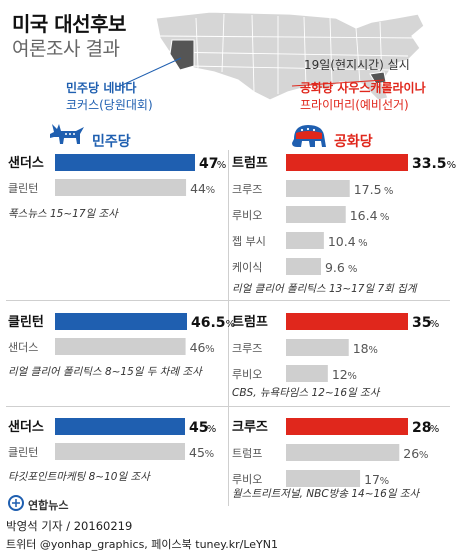 The image size is (456, 554). What do you see at coordinates (411, 453) in the screenshot?
I see `value-label: 26` at bounding box center [411, 453].